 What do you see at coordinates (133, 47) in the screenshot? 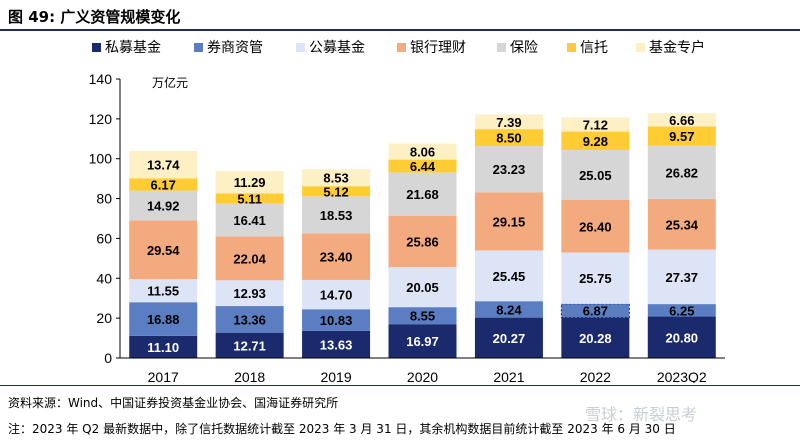
I see `legend-label: 私募基金` at bounding box center [133, 47].